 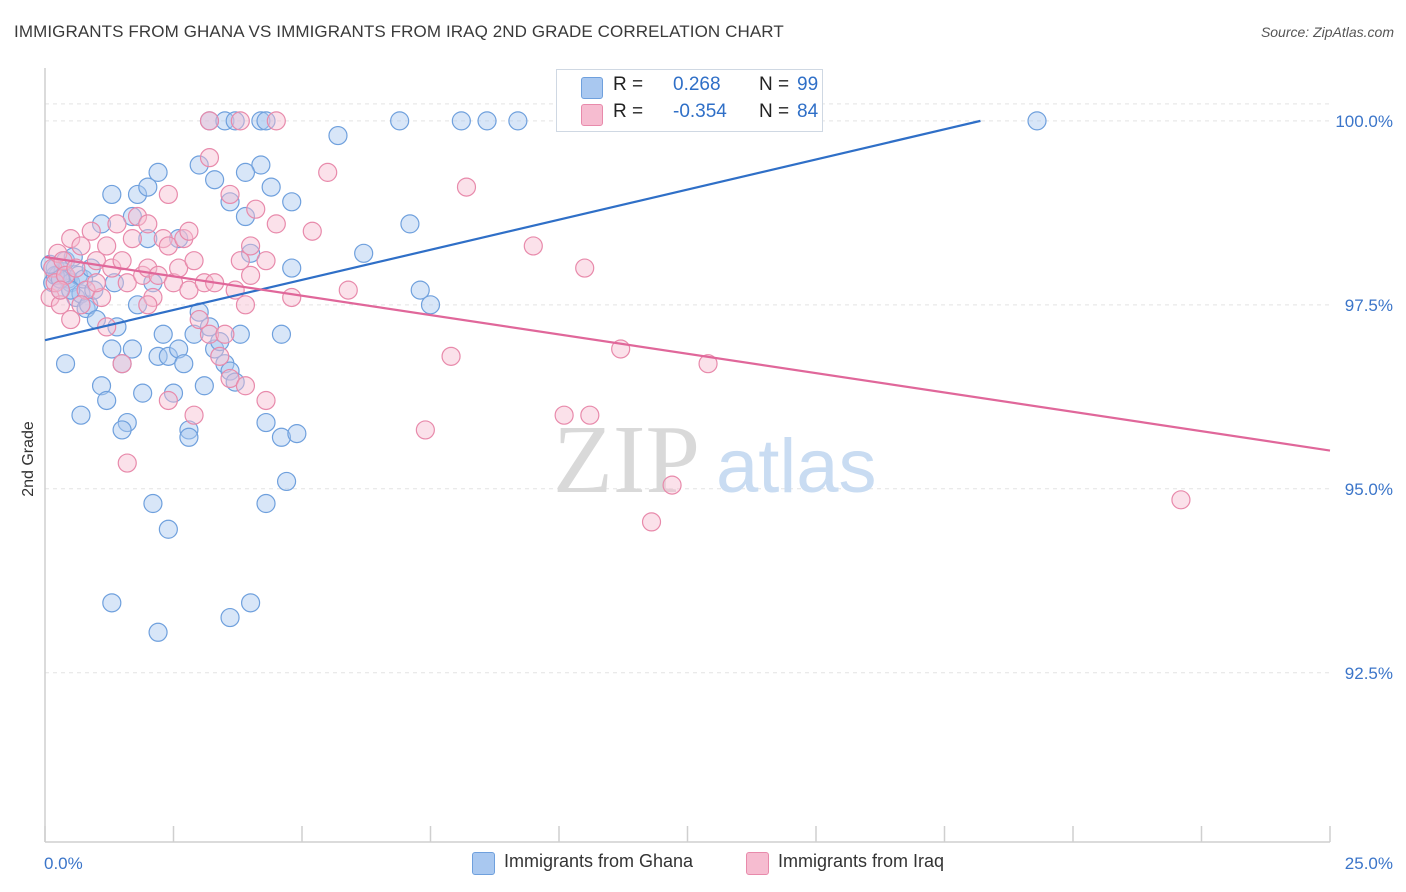 What do you see at coordinates (689, 100) in the screenshot?
I see `stats-legend: R = 0.268 N = 99 R = -0.354 N = 84` at bounding box center [689, 100].